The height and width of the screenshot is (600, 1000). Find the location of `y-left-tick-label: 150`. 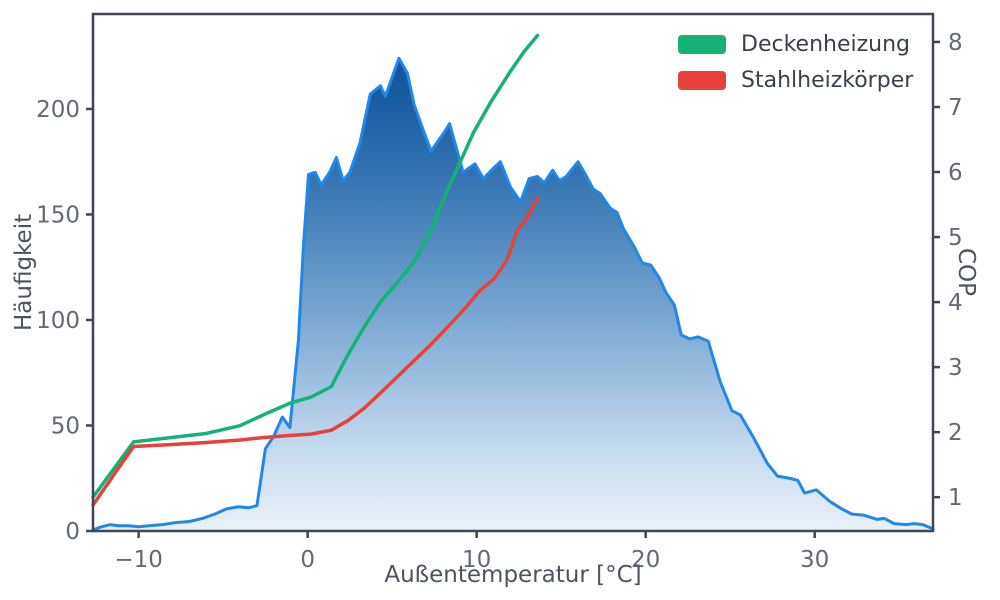

y-left-tick-label: 150 is located at coordinates (58, 215).